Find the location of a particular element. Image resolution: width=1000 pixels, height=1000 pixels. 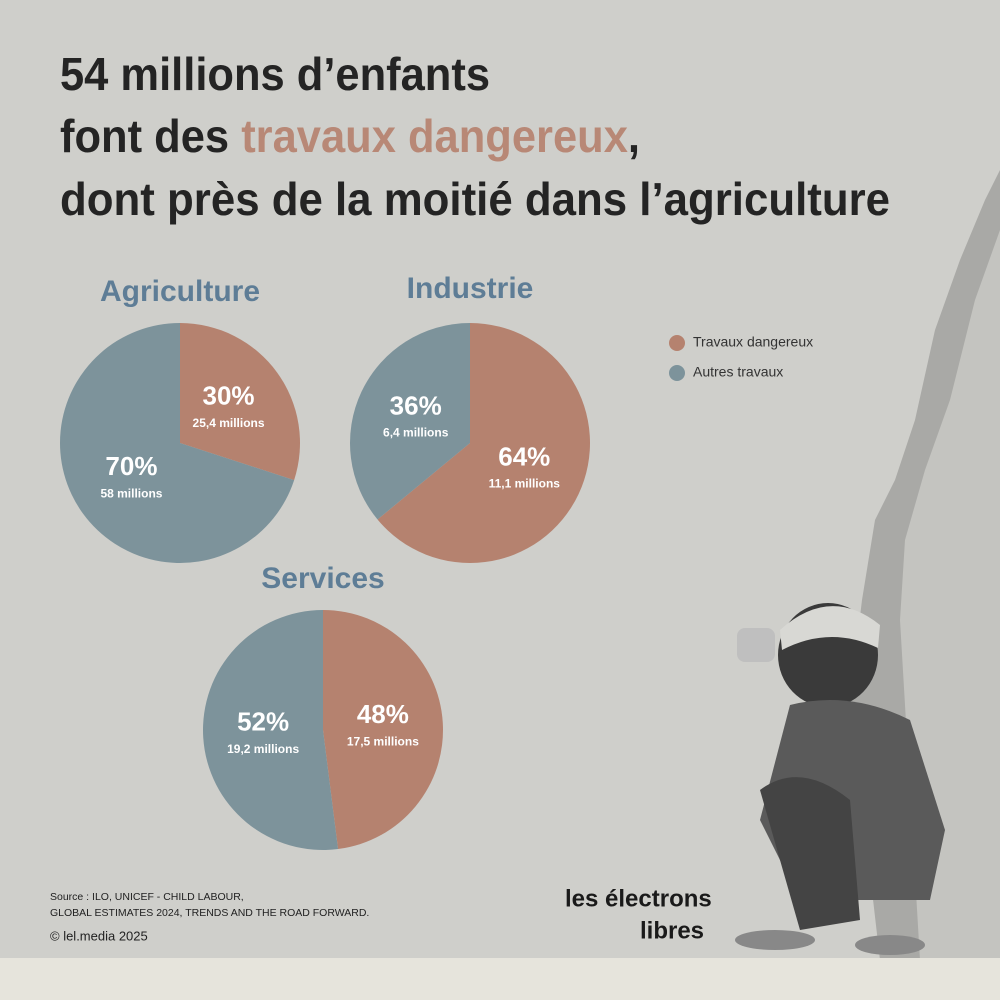

sub-label: 58 millions is located at coordinates (131, 493).